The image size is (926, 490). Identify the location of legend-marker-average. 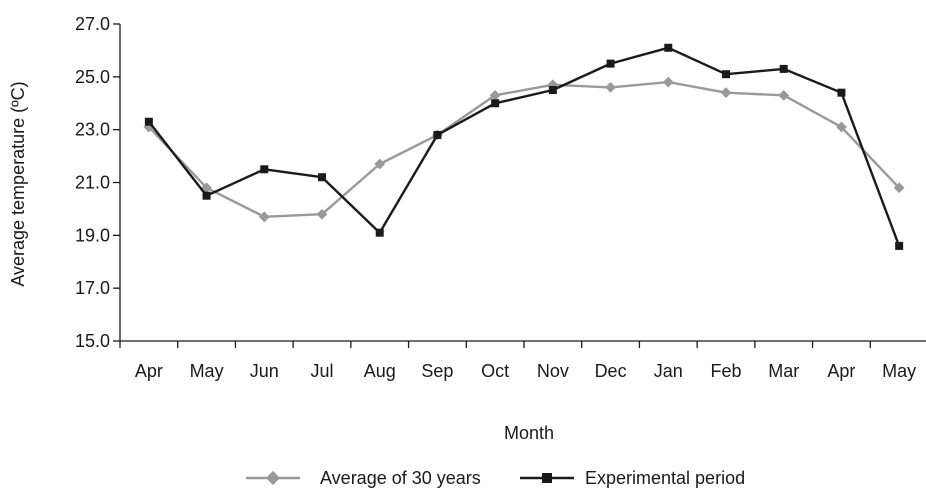
(273, 478).